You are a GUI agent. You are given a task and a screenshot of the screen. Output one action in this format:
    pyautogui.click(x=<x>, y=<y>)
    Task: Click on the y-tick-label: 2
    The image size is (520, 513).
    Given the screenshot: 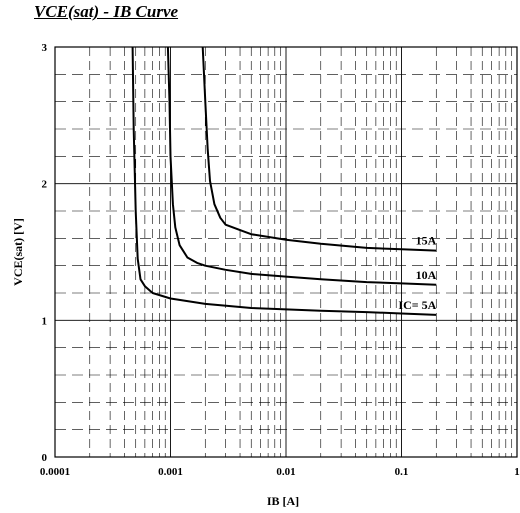 What is the action you would take?
    pyautogui.click(x=45, y=185)
    